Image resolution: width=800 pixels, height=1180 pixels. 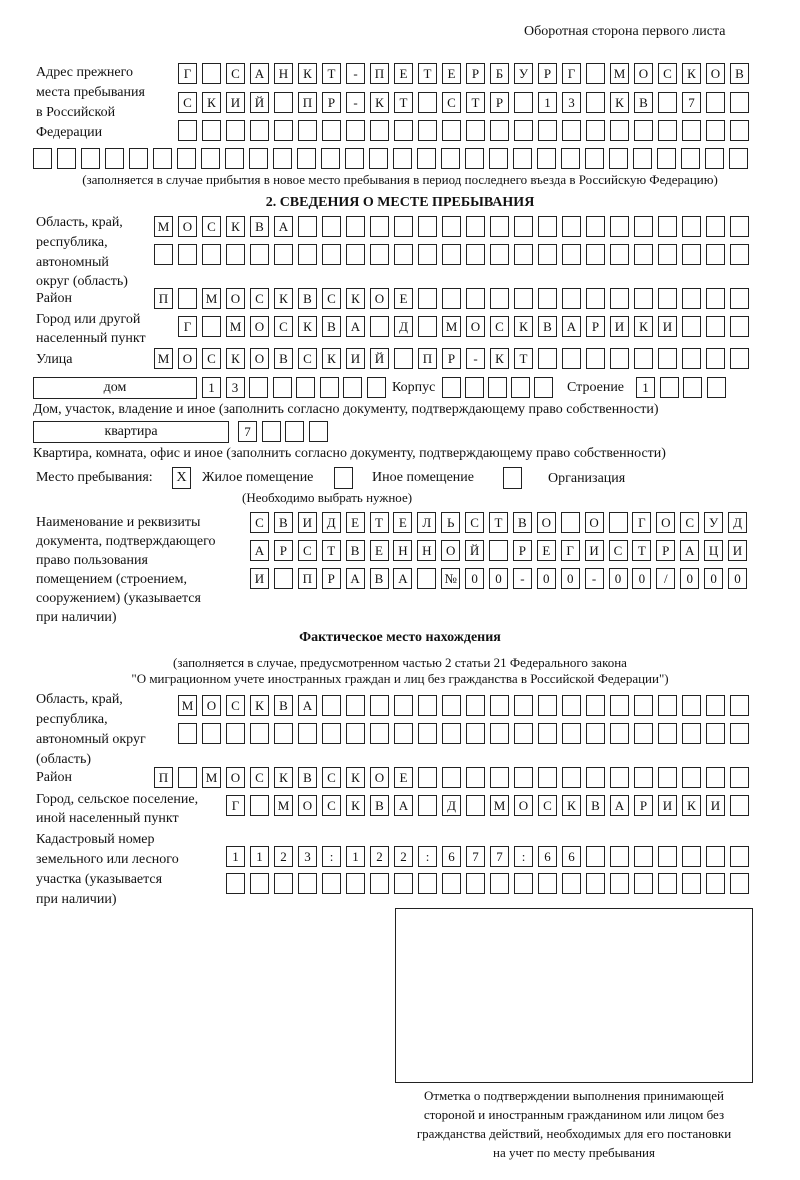 What do you see at coordinates (181, 478) in the screenshot?
I see `stay-option-residential-checkbox: Х` at bounding box center [181, 478].